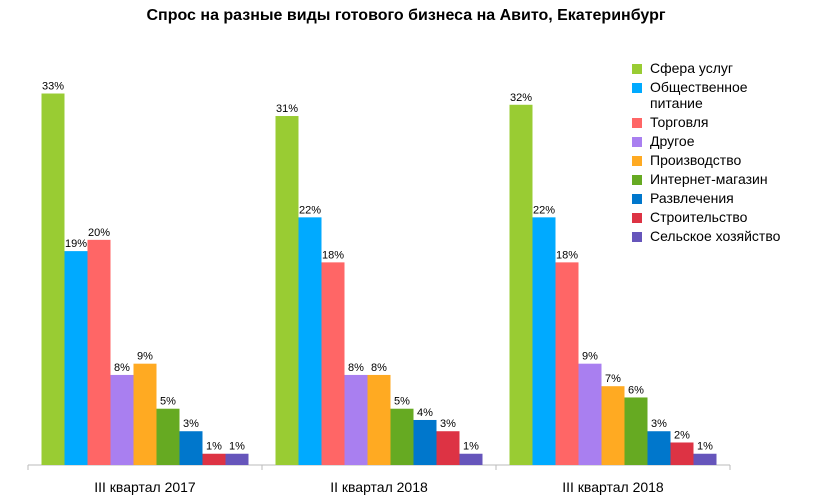  Describe the element at coordinates (636, 390) in the screenshot. I see `data-label: 6%` at that location.